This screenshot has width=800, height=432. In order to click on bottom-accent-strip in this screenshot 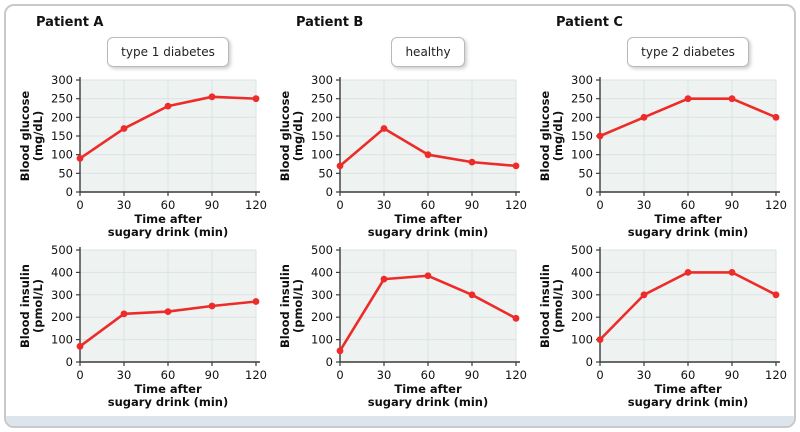, I will do `click(400, 421)`.